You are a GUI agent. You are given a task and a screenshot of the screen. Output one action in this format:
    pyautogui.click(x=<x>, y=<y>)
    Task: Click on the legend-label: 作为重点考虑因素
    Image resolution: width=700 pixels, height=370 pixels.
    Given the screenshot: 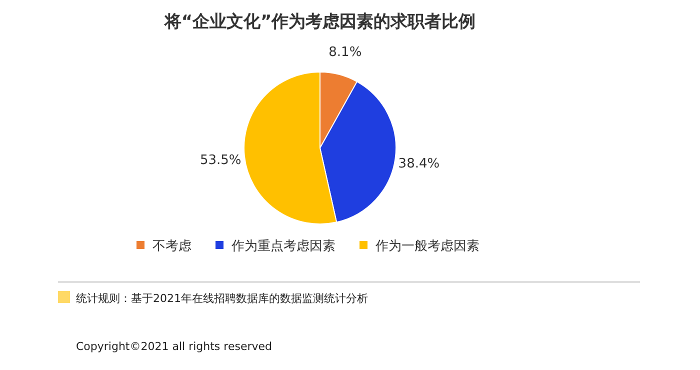 What is the action you would take?
    pyautogui.click(x=283, y=246)
    